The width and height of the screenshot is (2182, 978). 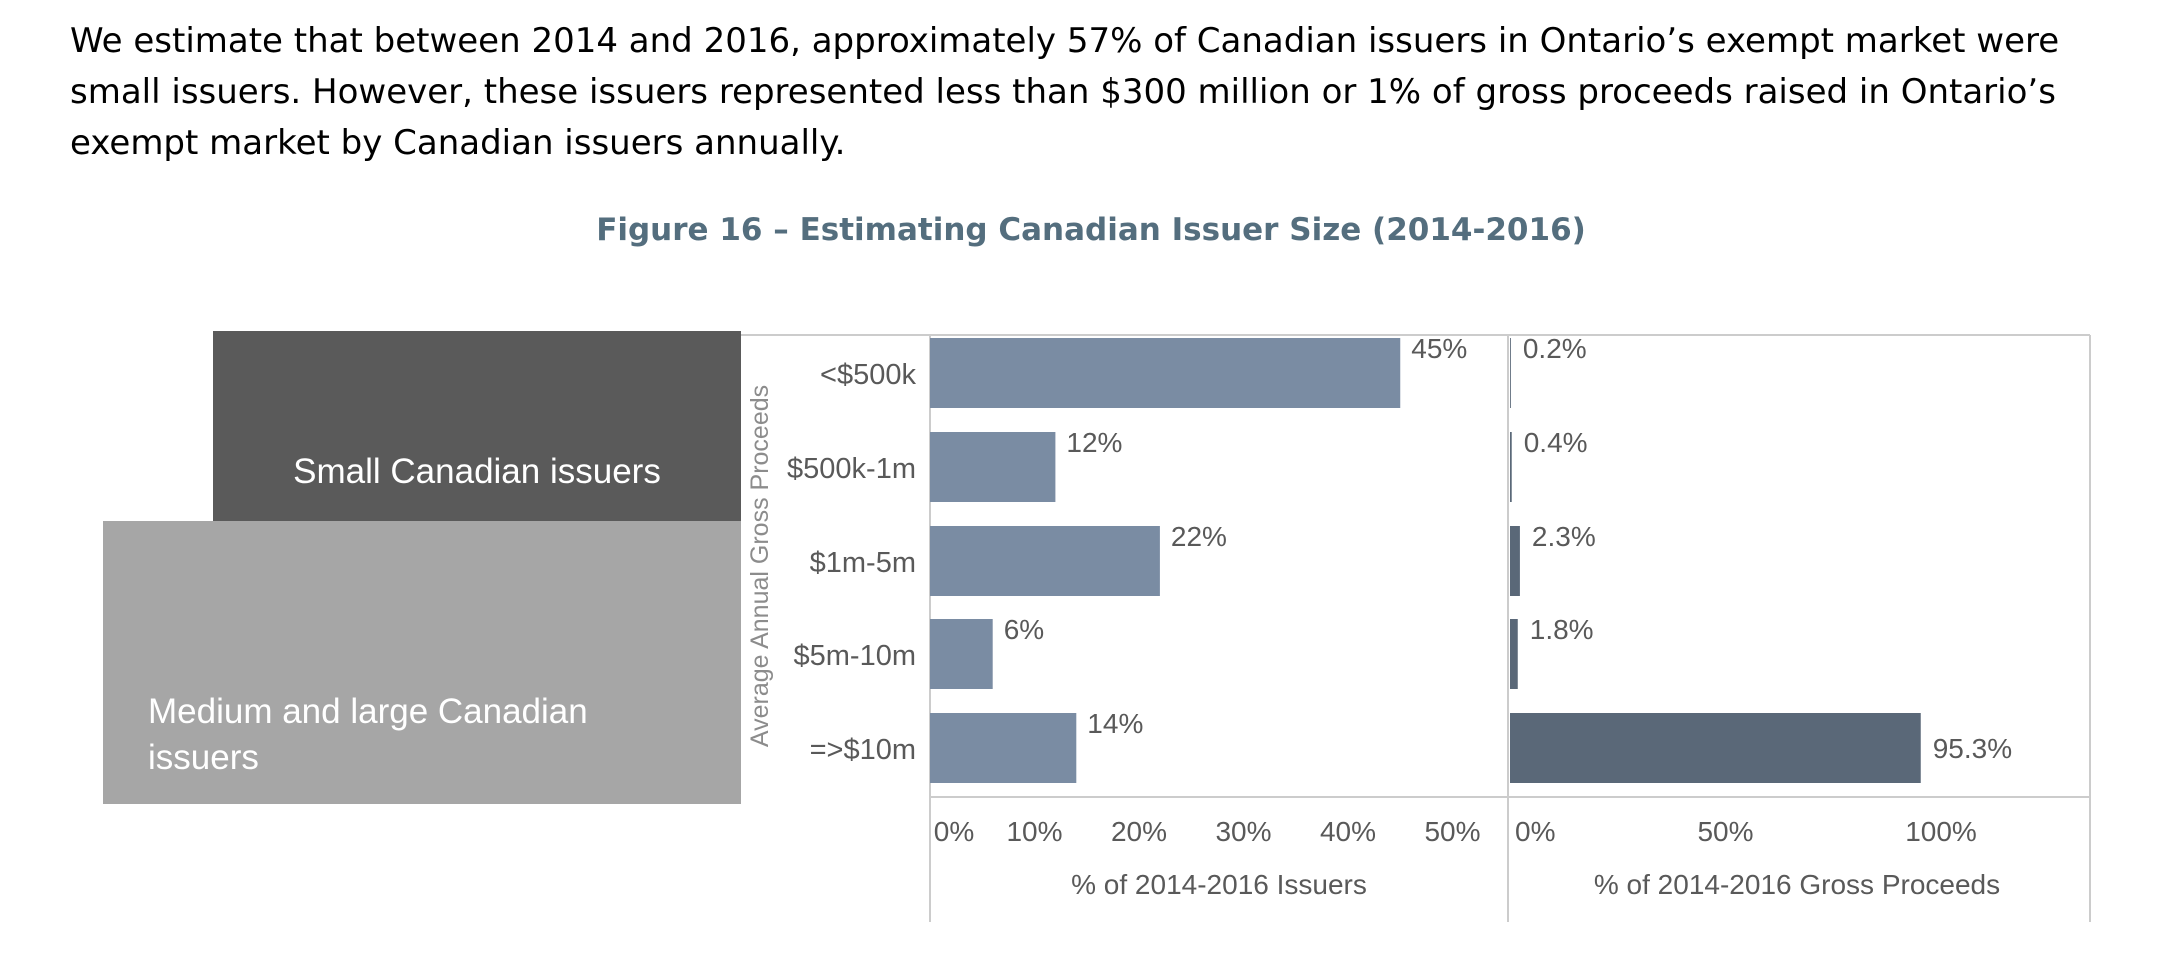 I want to click on proceeds-tick-label: 100%, so click(x=1941, y=831).